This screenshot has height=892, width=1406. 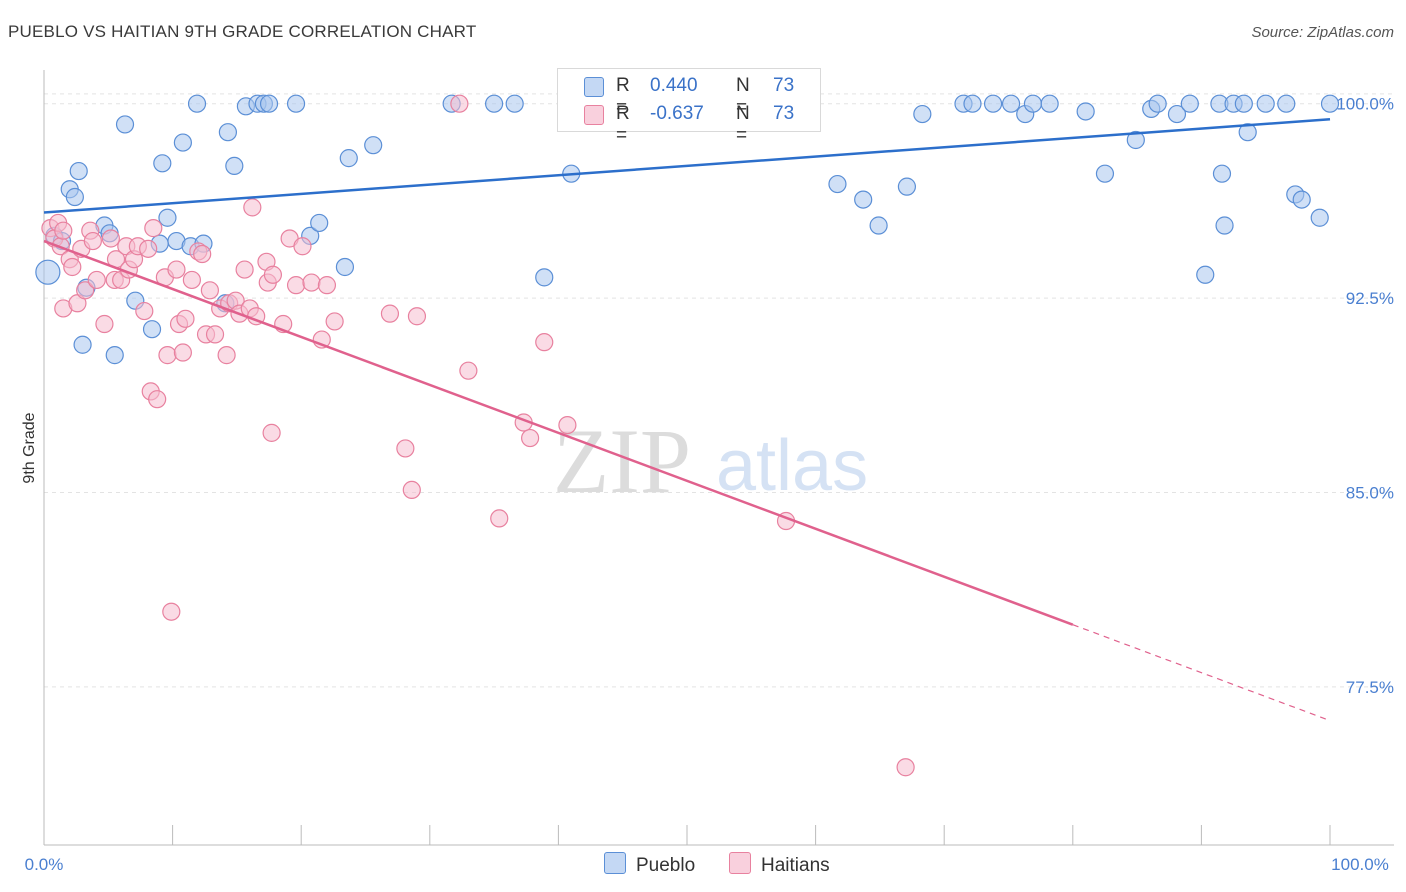 What do you see at coordinates (594, 87) in the screenshot?
I see `pueblo-swatch` at bounding box center [594, 87].